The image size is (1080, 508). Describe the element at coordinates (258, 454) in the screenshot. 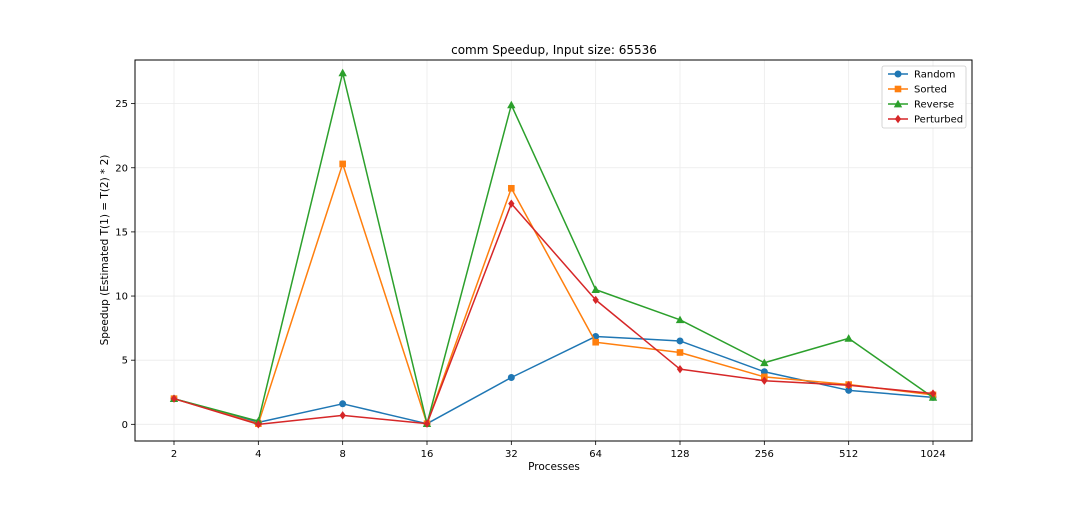

I see `x-tick-label: 4` at that location.